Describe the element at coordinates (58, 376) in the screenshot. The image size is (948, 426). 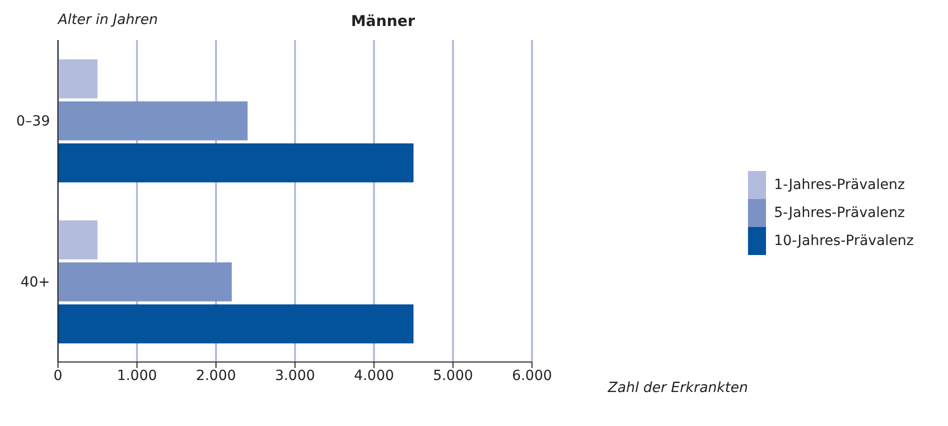
I see `x-tick-label: 0` at that location.